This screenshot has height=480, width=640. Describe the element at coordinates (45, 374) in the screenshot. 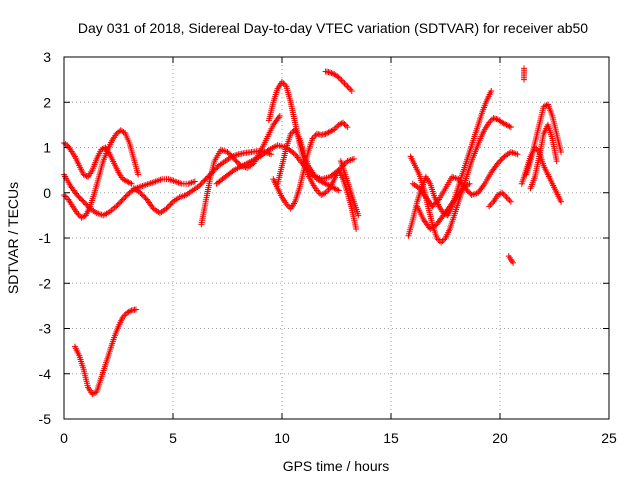

I see `y-tick-label: -4` at that location.